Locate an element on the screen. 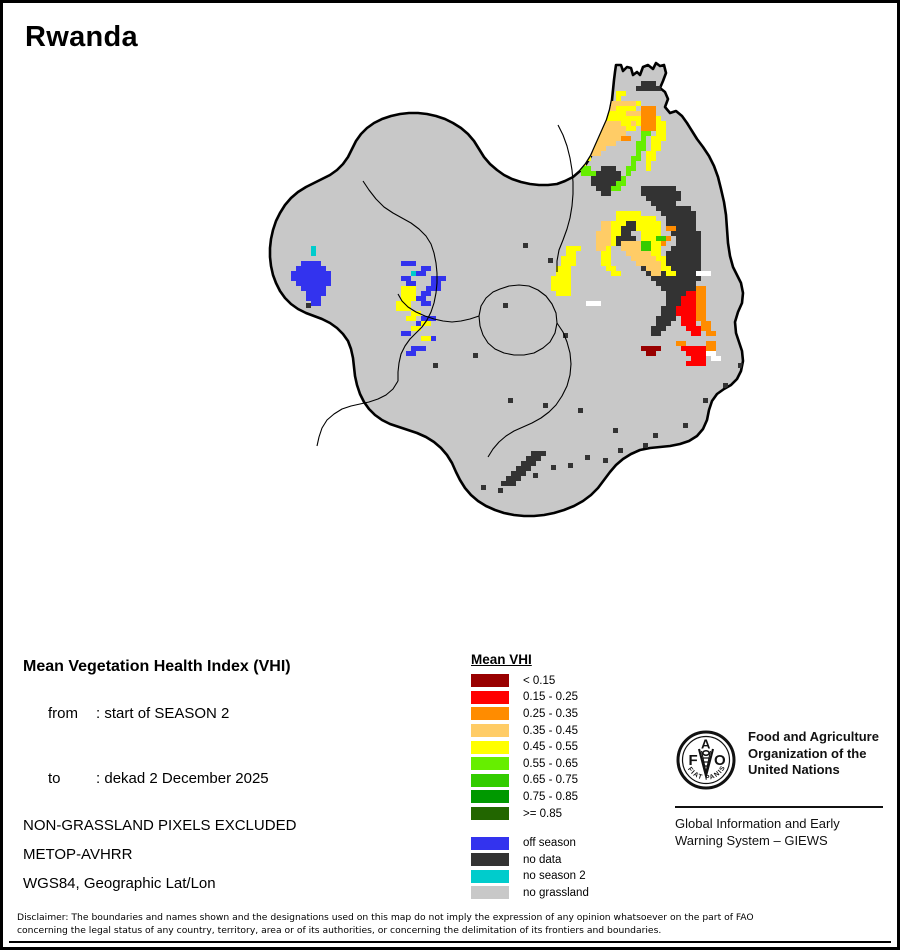 This screenshot has width=900, height=950. fao-org-line-1: Food and Agriculture is located at coordinates (813, 736).